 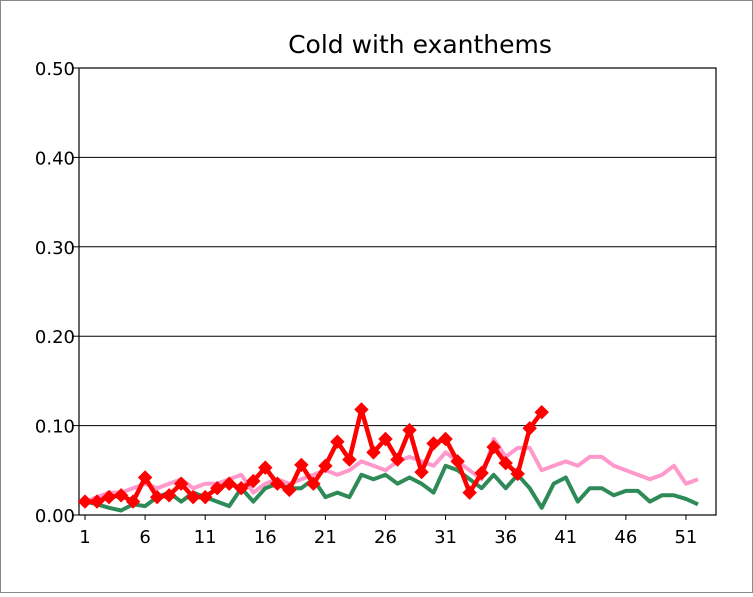 I want to click on x-axis: 1 6 11 16 21 26 31 36 41 46 51, so click(x=388, y=531).